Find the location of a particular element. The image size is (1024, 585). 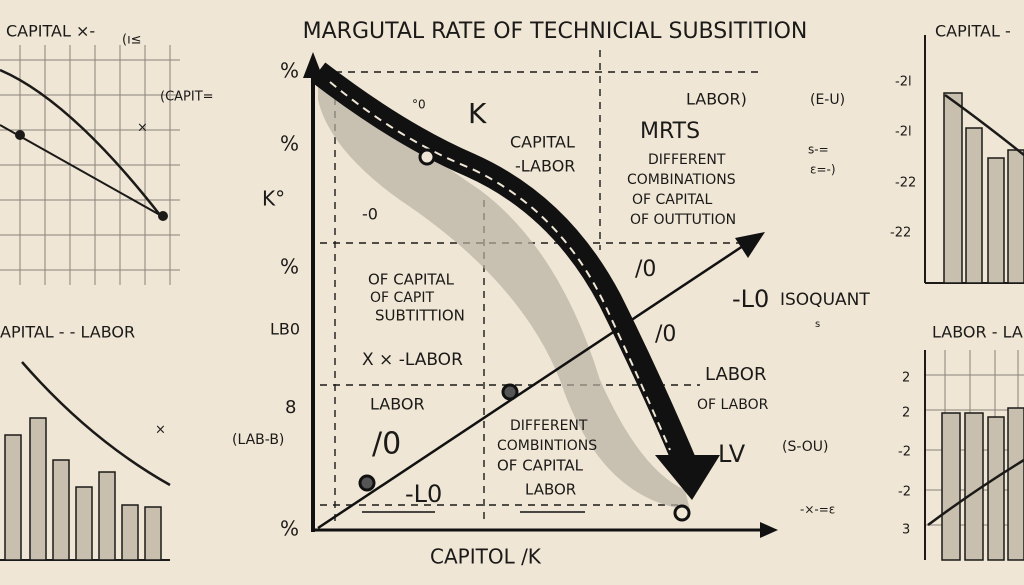

annotation: -×-=ɛ is located at coordinates (817, 510).